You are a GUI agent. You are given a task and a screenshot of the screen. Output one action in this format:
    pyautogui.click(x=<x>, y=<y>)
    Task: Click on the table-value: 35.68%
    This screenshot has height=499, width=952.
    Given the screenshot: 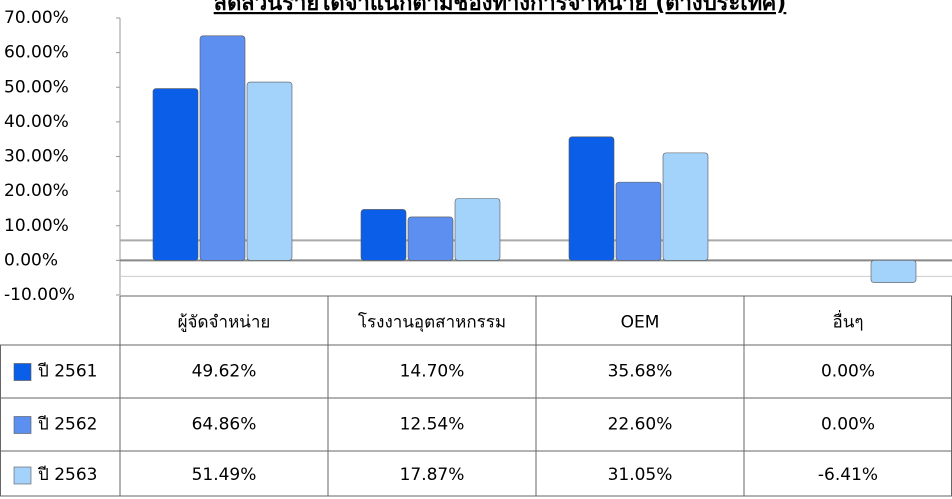 What is the action you would take?
    pyautogui.click(x=640, y=372)
    